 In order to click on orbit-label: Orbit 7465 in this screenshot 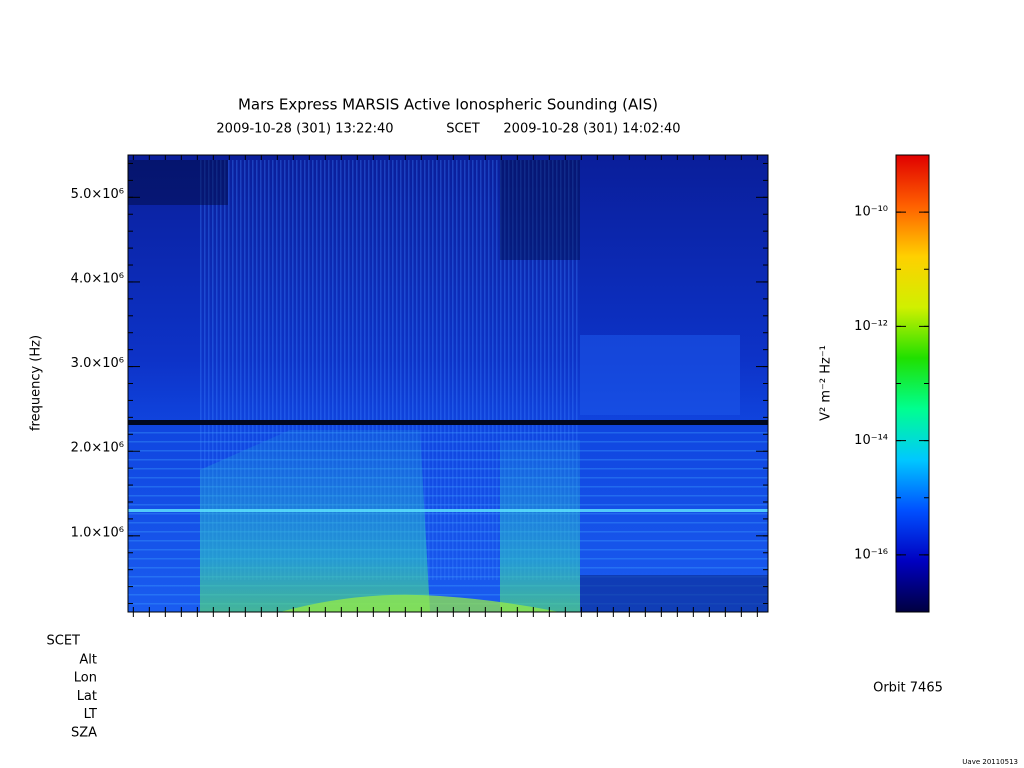, I will do `click(908, 688)`.